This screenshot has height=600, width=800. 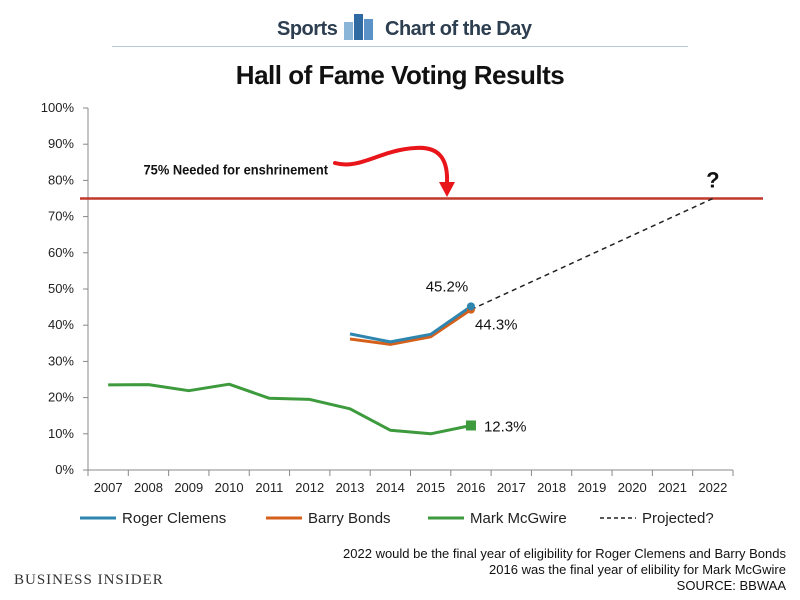 What do you see at coordinates (591, 487) in the screenshot?
I see `x-tick-label: 2019` at bounding box center [591, 487].